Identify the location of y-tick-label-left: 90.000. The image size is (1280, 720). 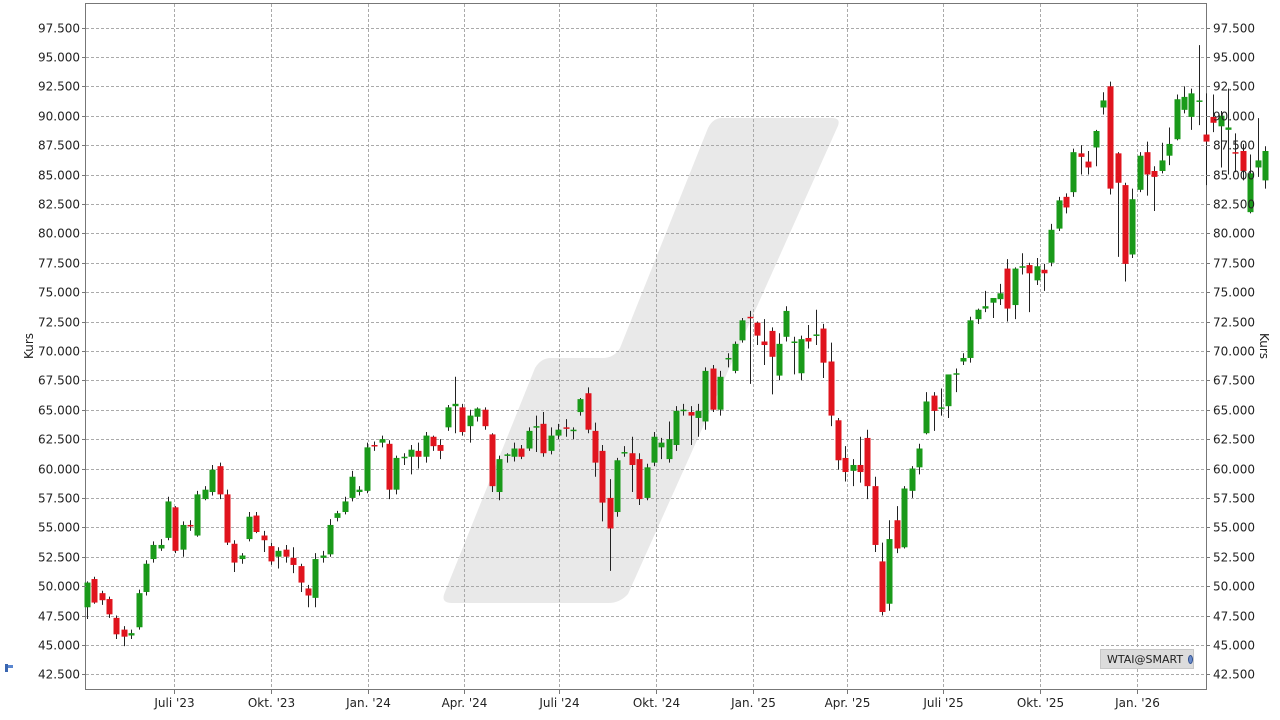
(59, 117).